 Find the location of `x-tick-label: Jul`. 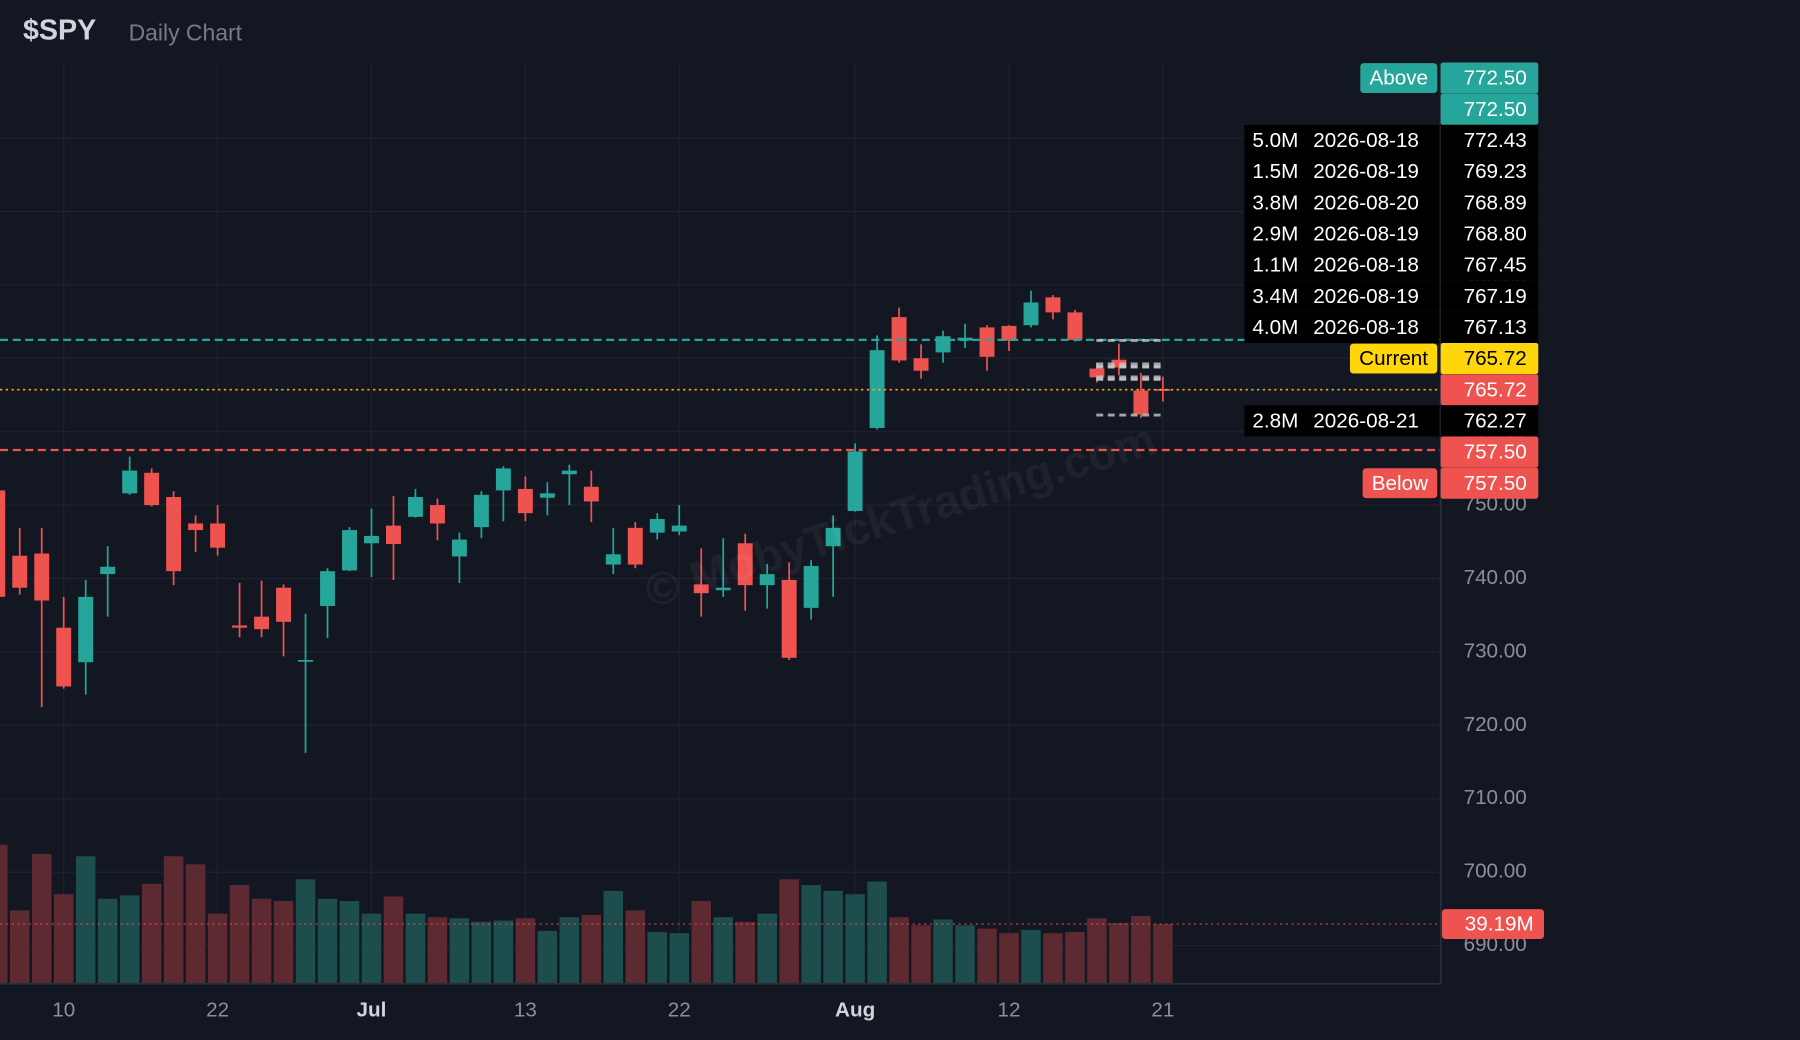

x-tick-label: Jul is located at coordinates (372, 1010).